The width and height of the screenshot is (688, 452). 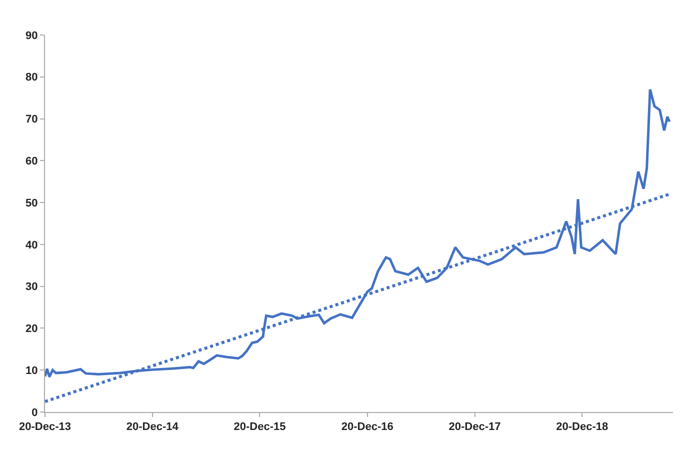 What do you see at coordinates (367, 427) in the screenshot?
I see `x-tick-label: 20-Dec-16` at bounding box center [367, 427].